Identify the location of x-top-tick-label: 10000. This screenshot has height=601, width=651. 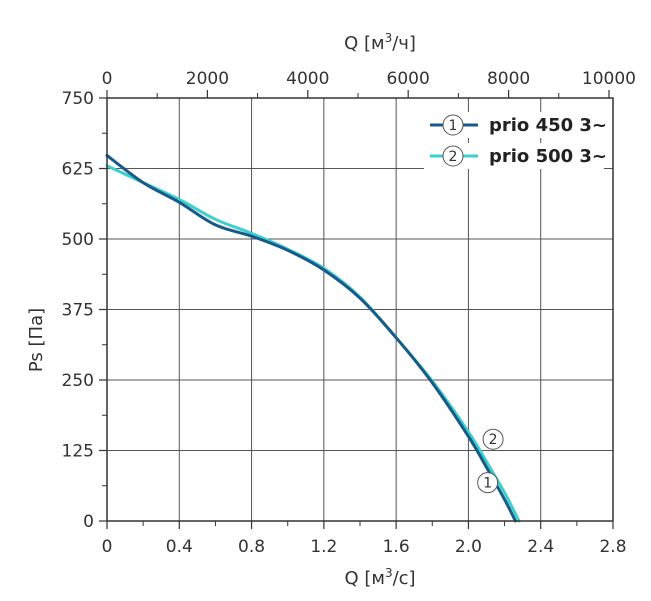
(609, 79).